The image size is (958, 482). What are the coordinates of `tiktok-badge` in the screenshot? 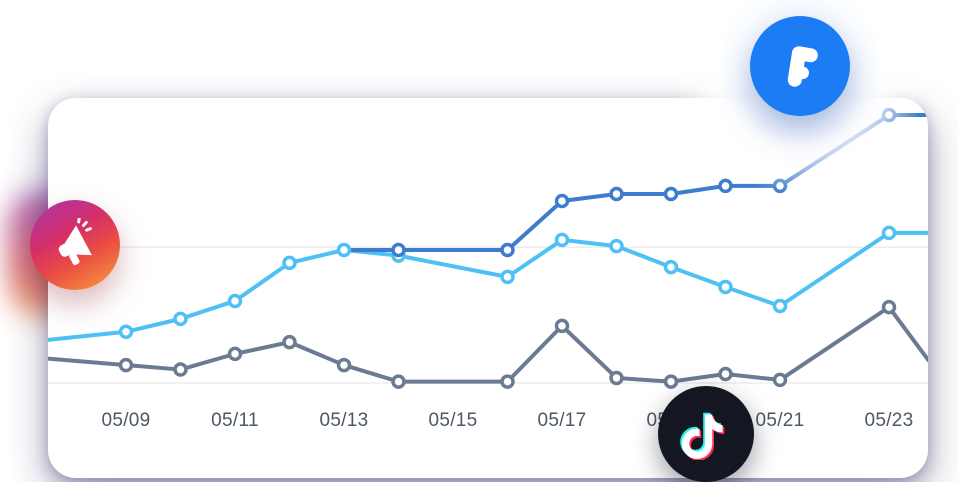 It's located at (706, 434).